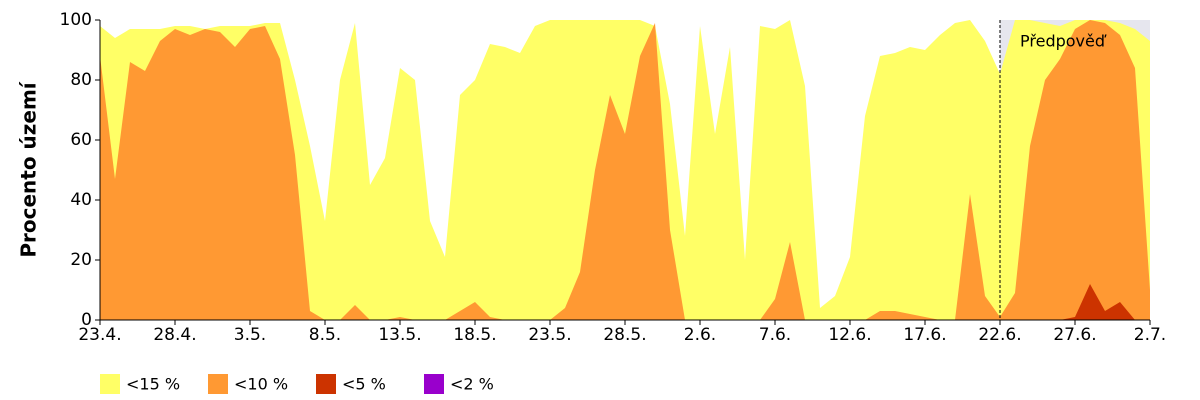 The image size is (1200, 400). Describe the element at coordinates (76, 20) in the screenshot. I see `y-tick-label: 100` at that location.